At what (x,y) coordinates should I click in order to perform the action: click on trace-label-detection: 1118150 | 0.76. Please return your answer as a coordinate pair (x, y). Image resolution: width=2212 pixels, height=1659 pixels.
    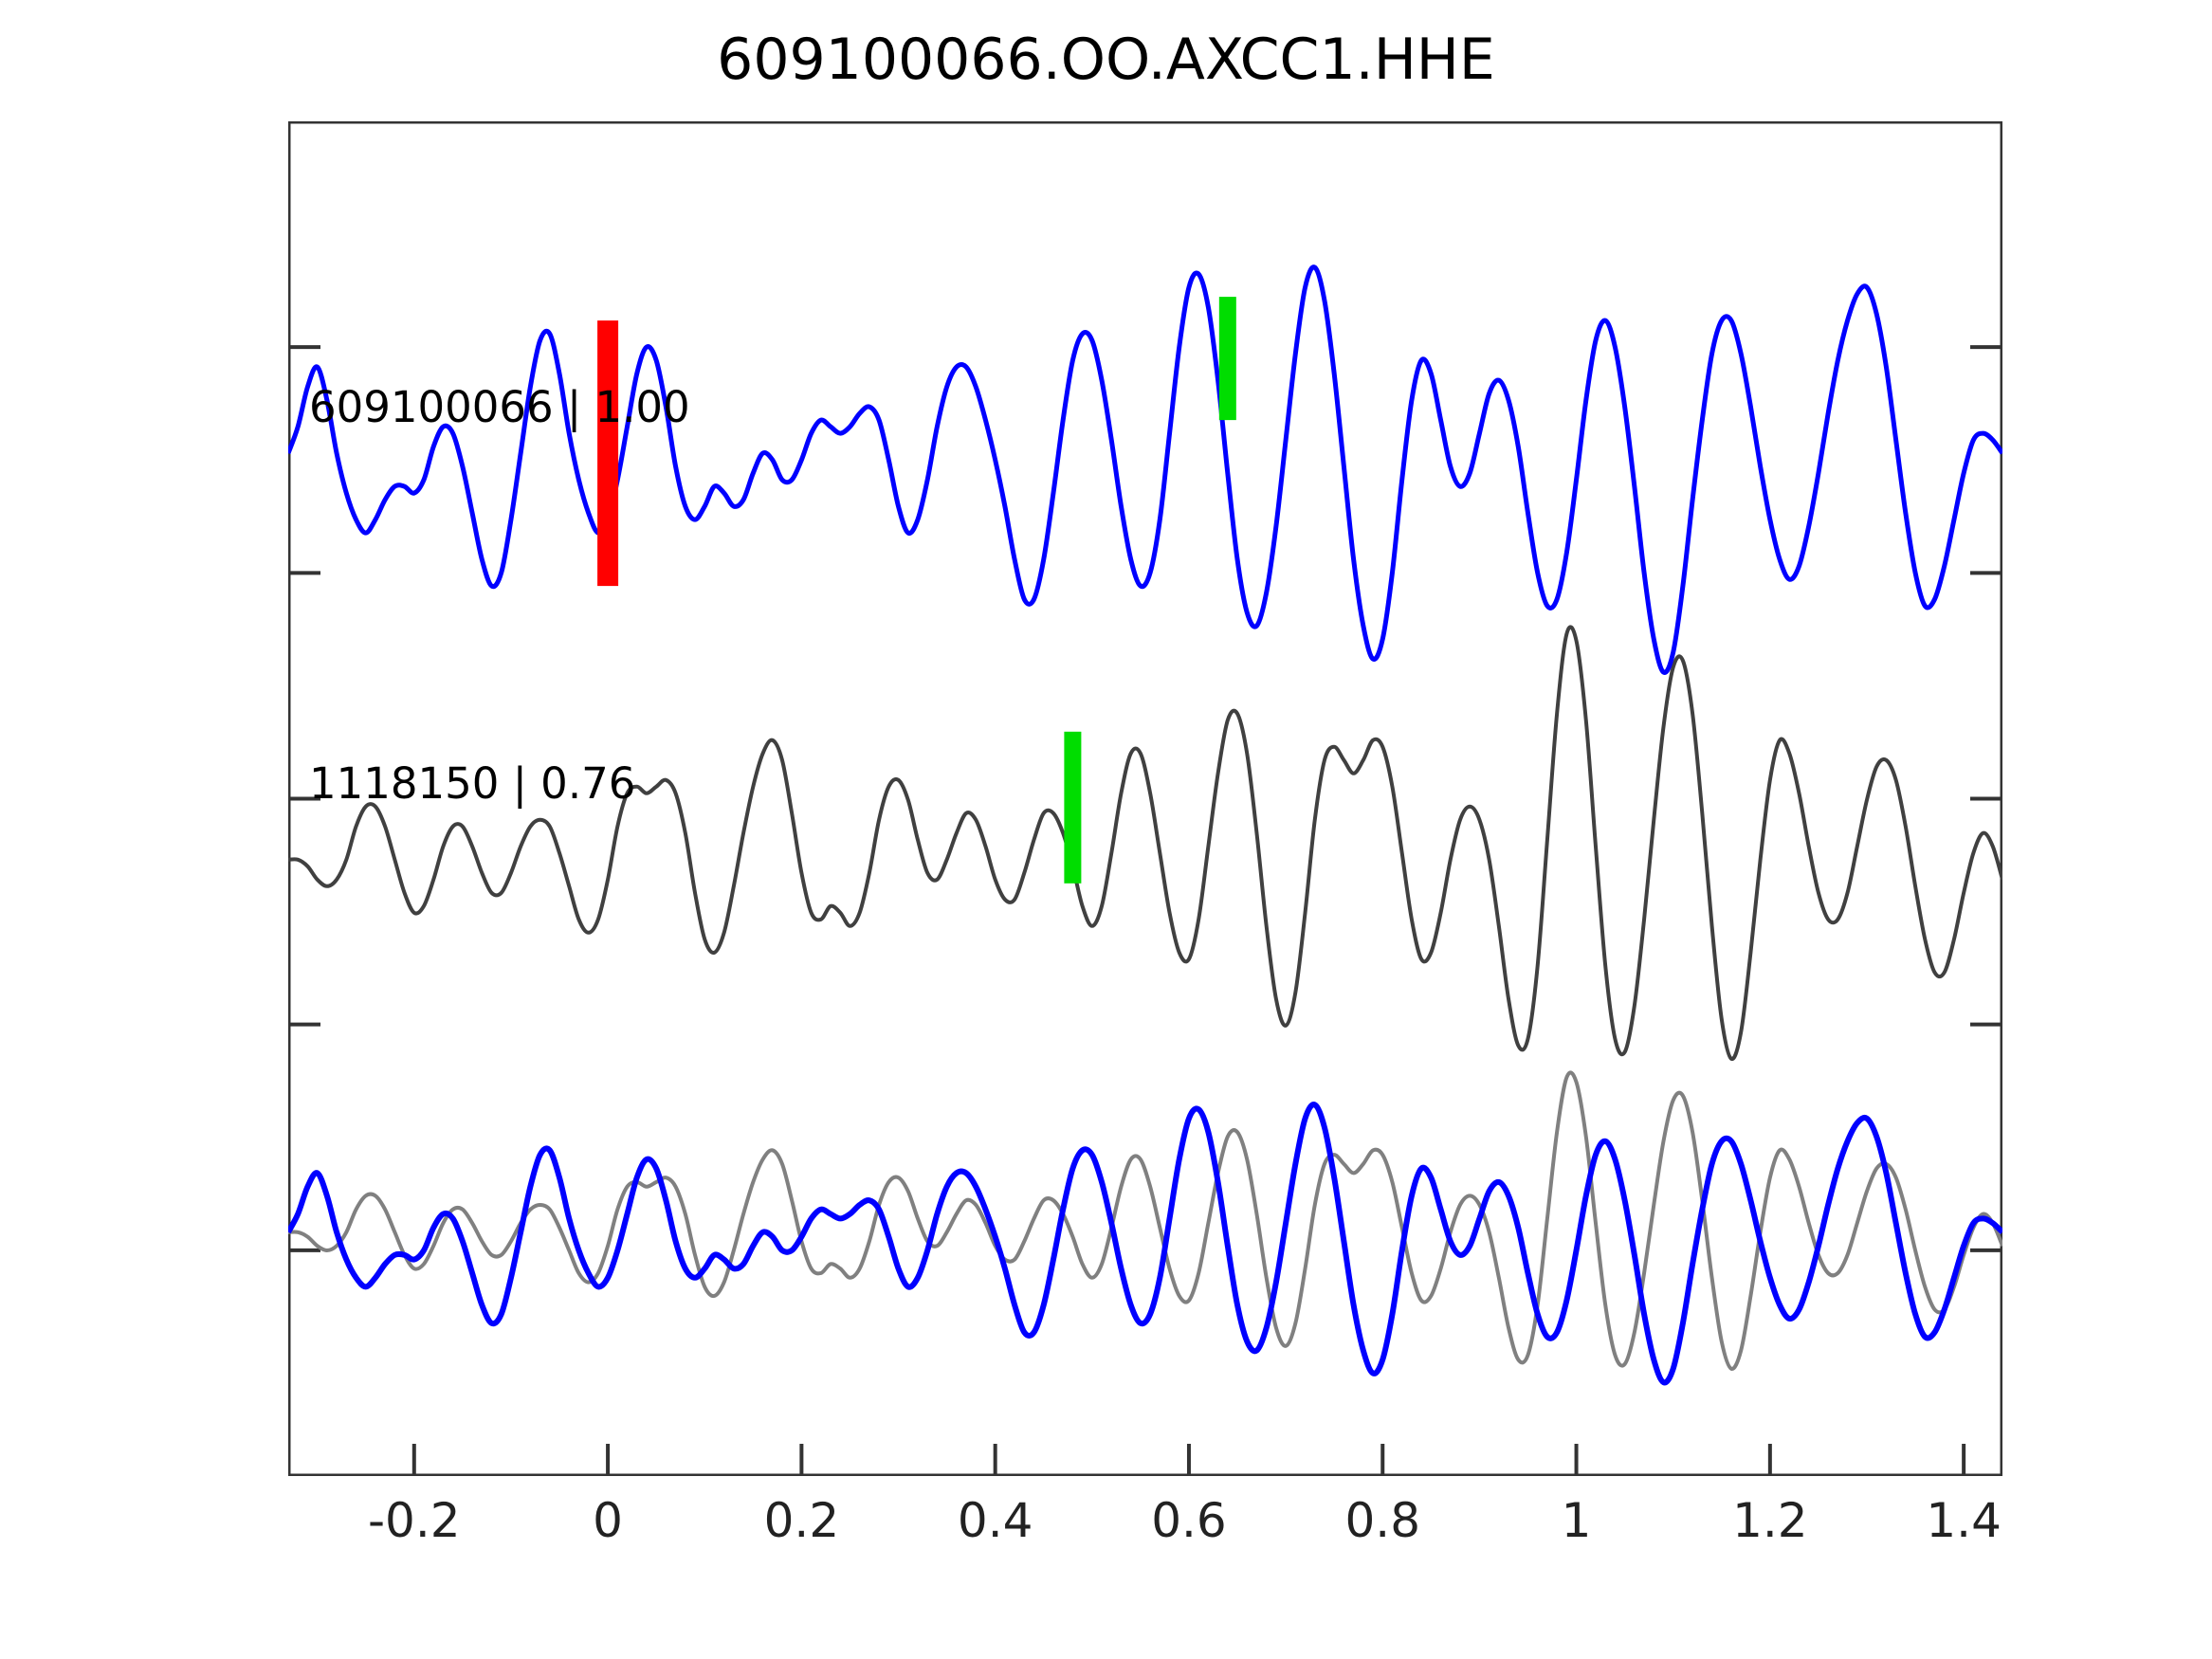
    Looking at the image, I should click on (472, 783).